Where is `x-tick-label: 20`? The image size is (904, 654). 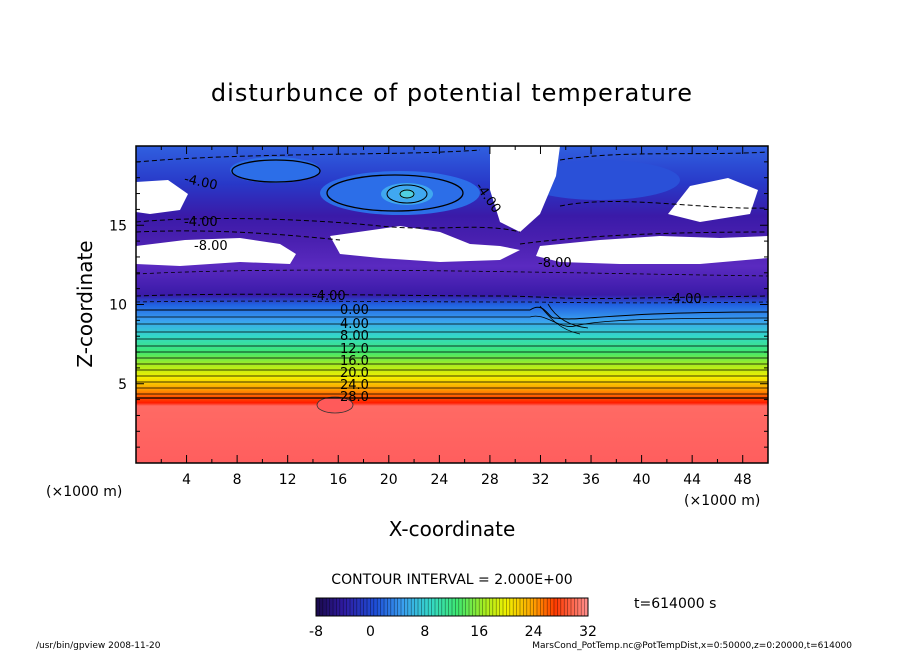
x-tick-label: 20 is located at coordinates (389, 480).